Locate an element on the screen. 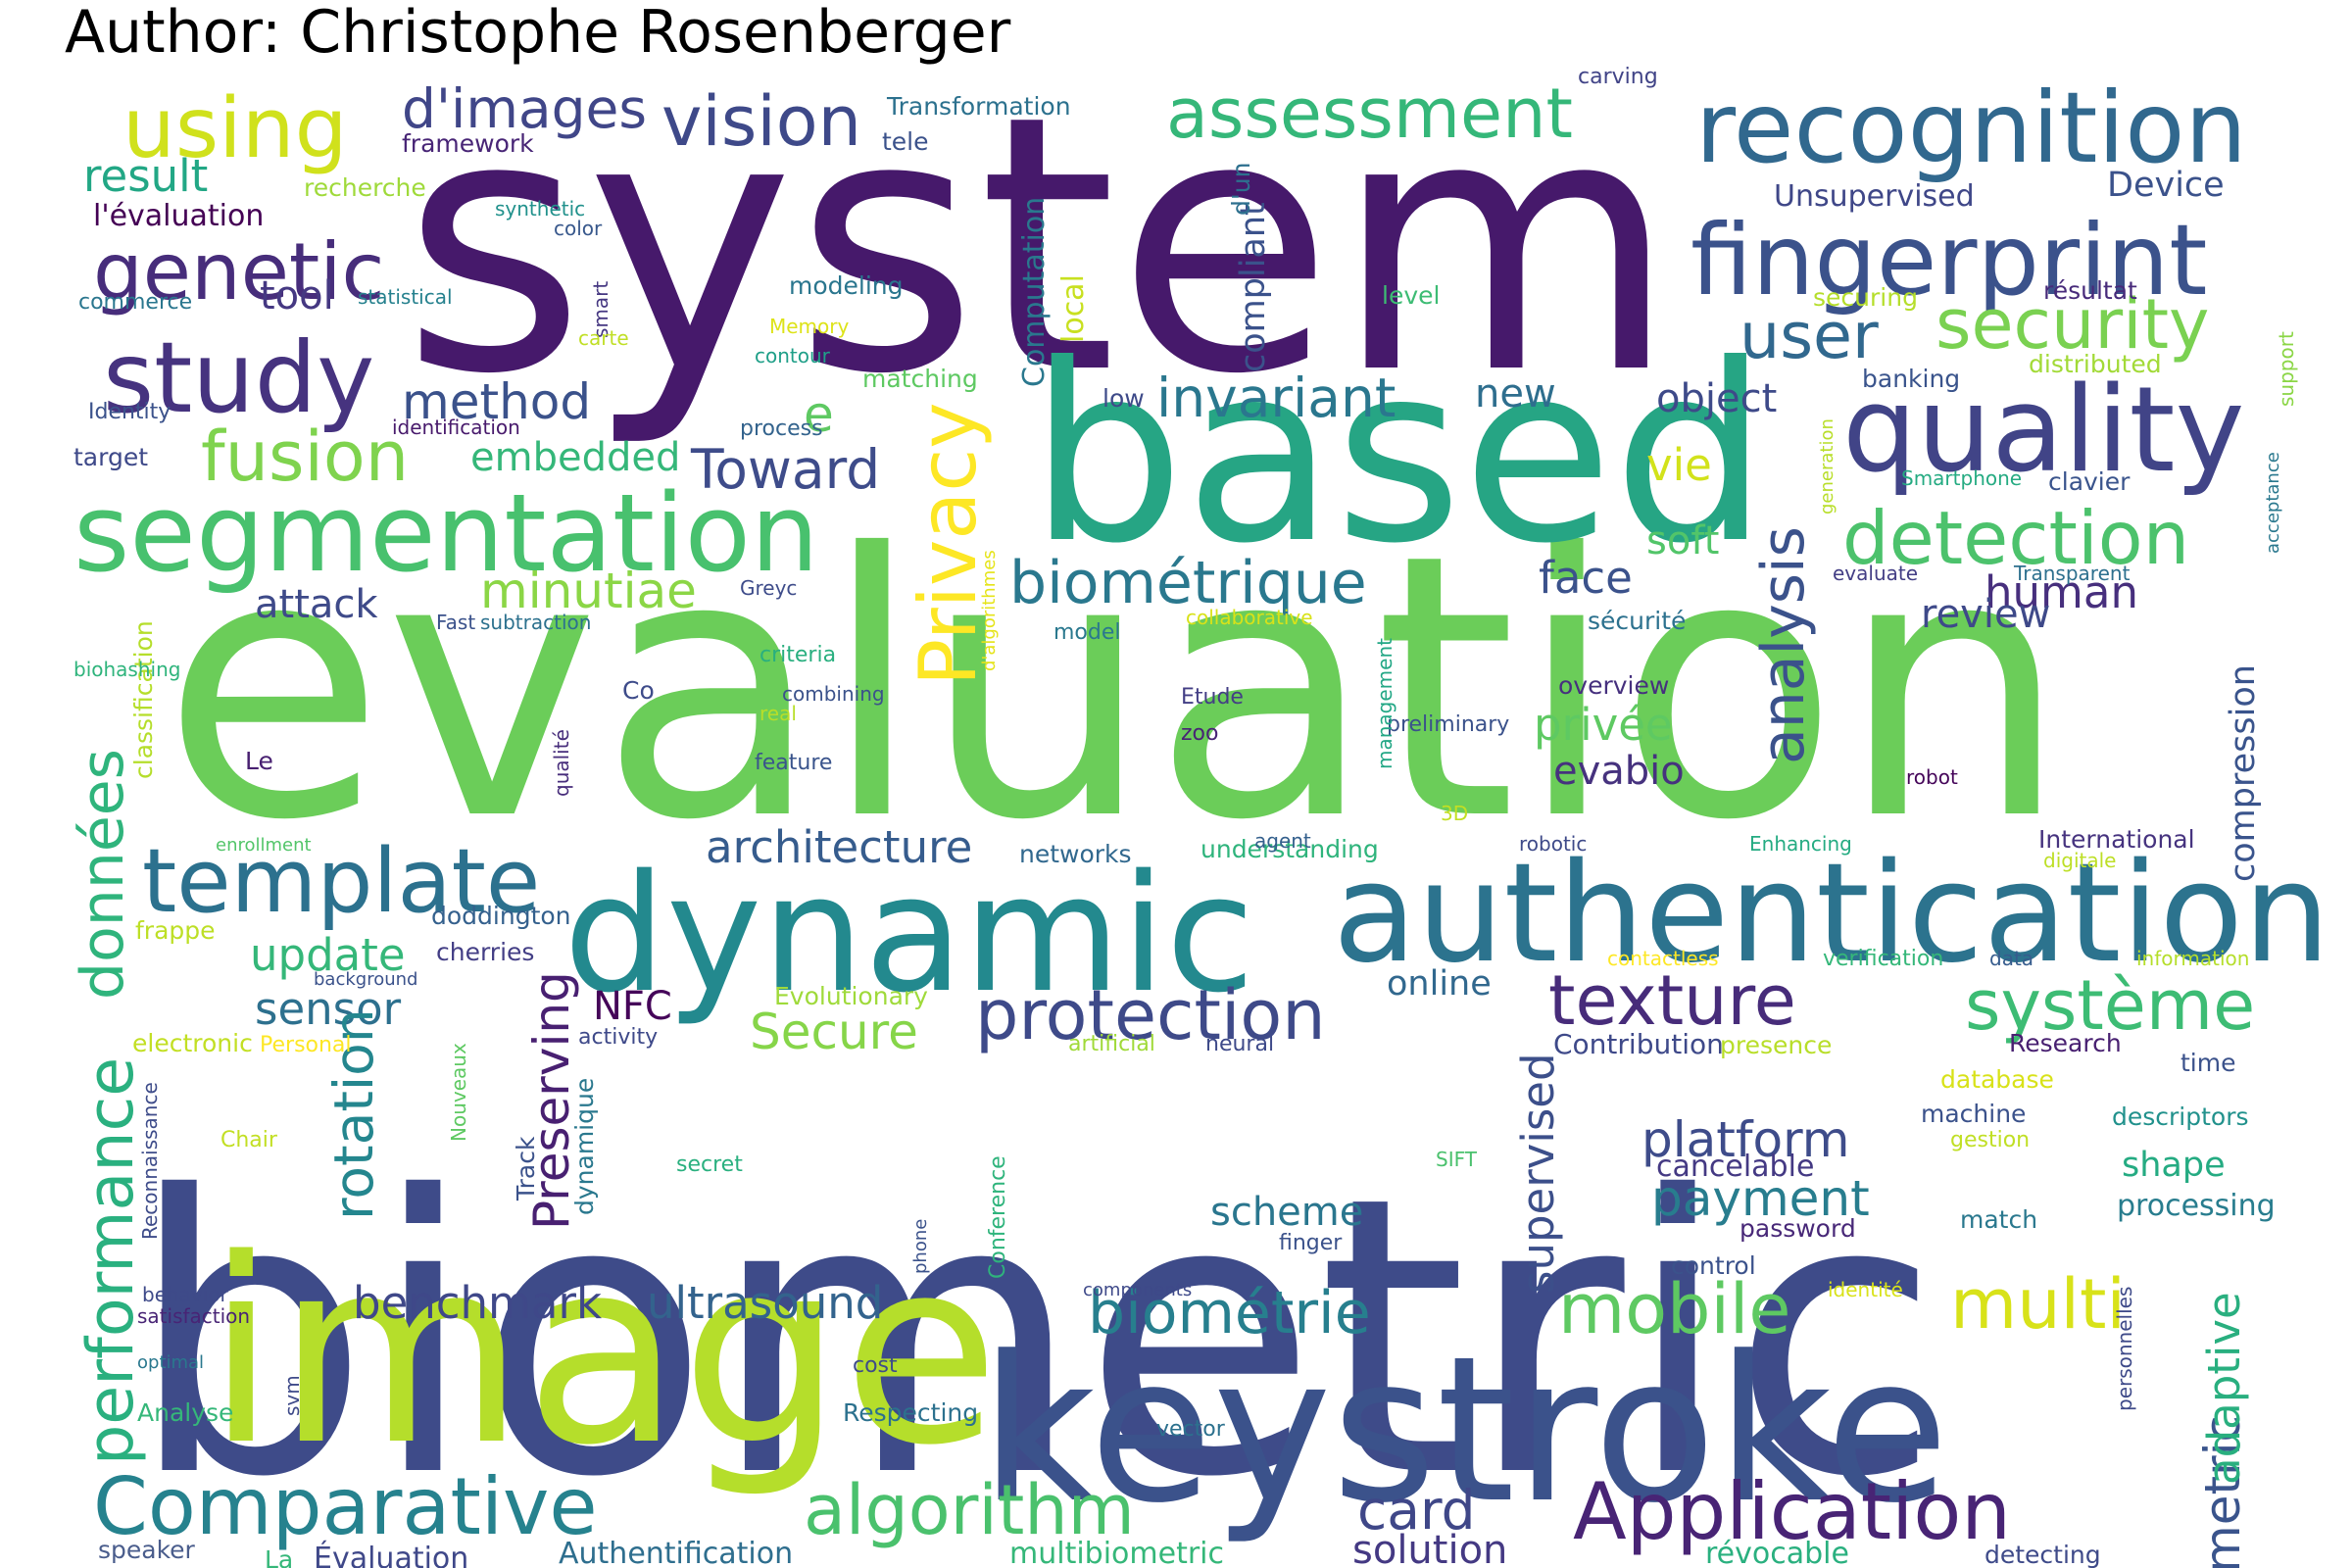 The height and width of the screenshot is (1568, 2352). word-assessment: assessment is located at coordinates (1369, 114).